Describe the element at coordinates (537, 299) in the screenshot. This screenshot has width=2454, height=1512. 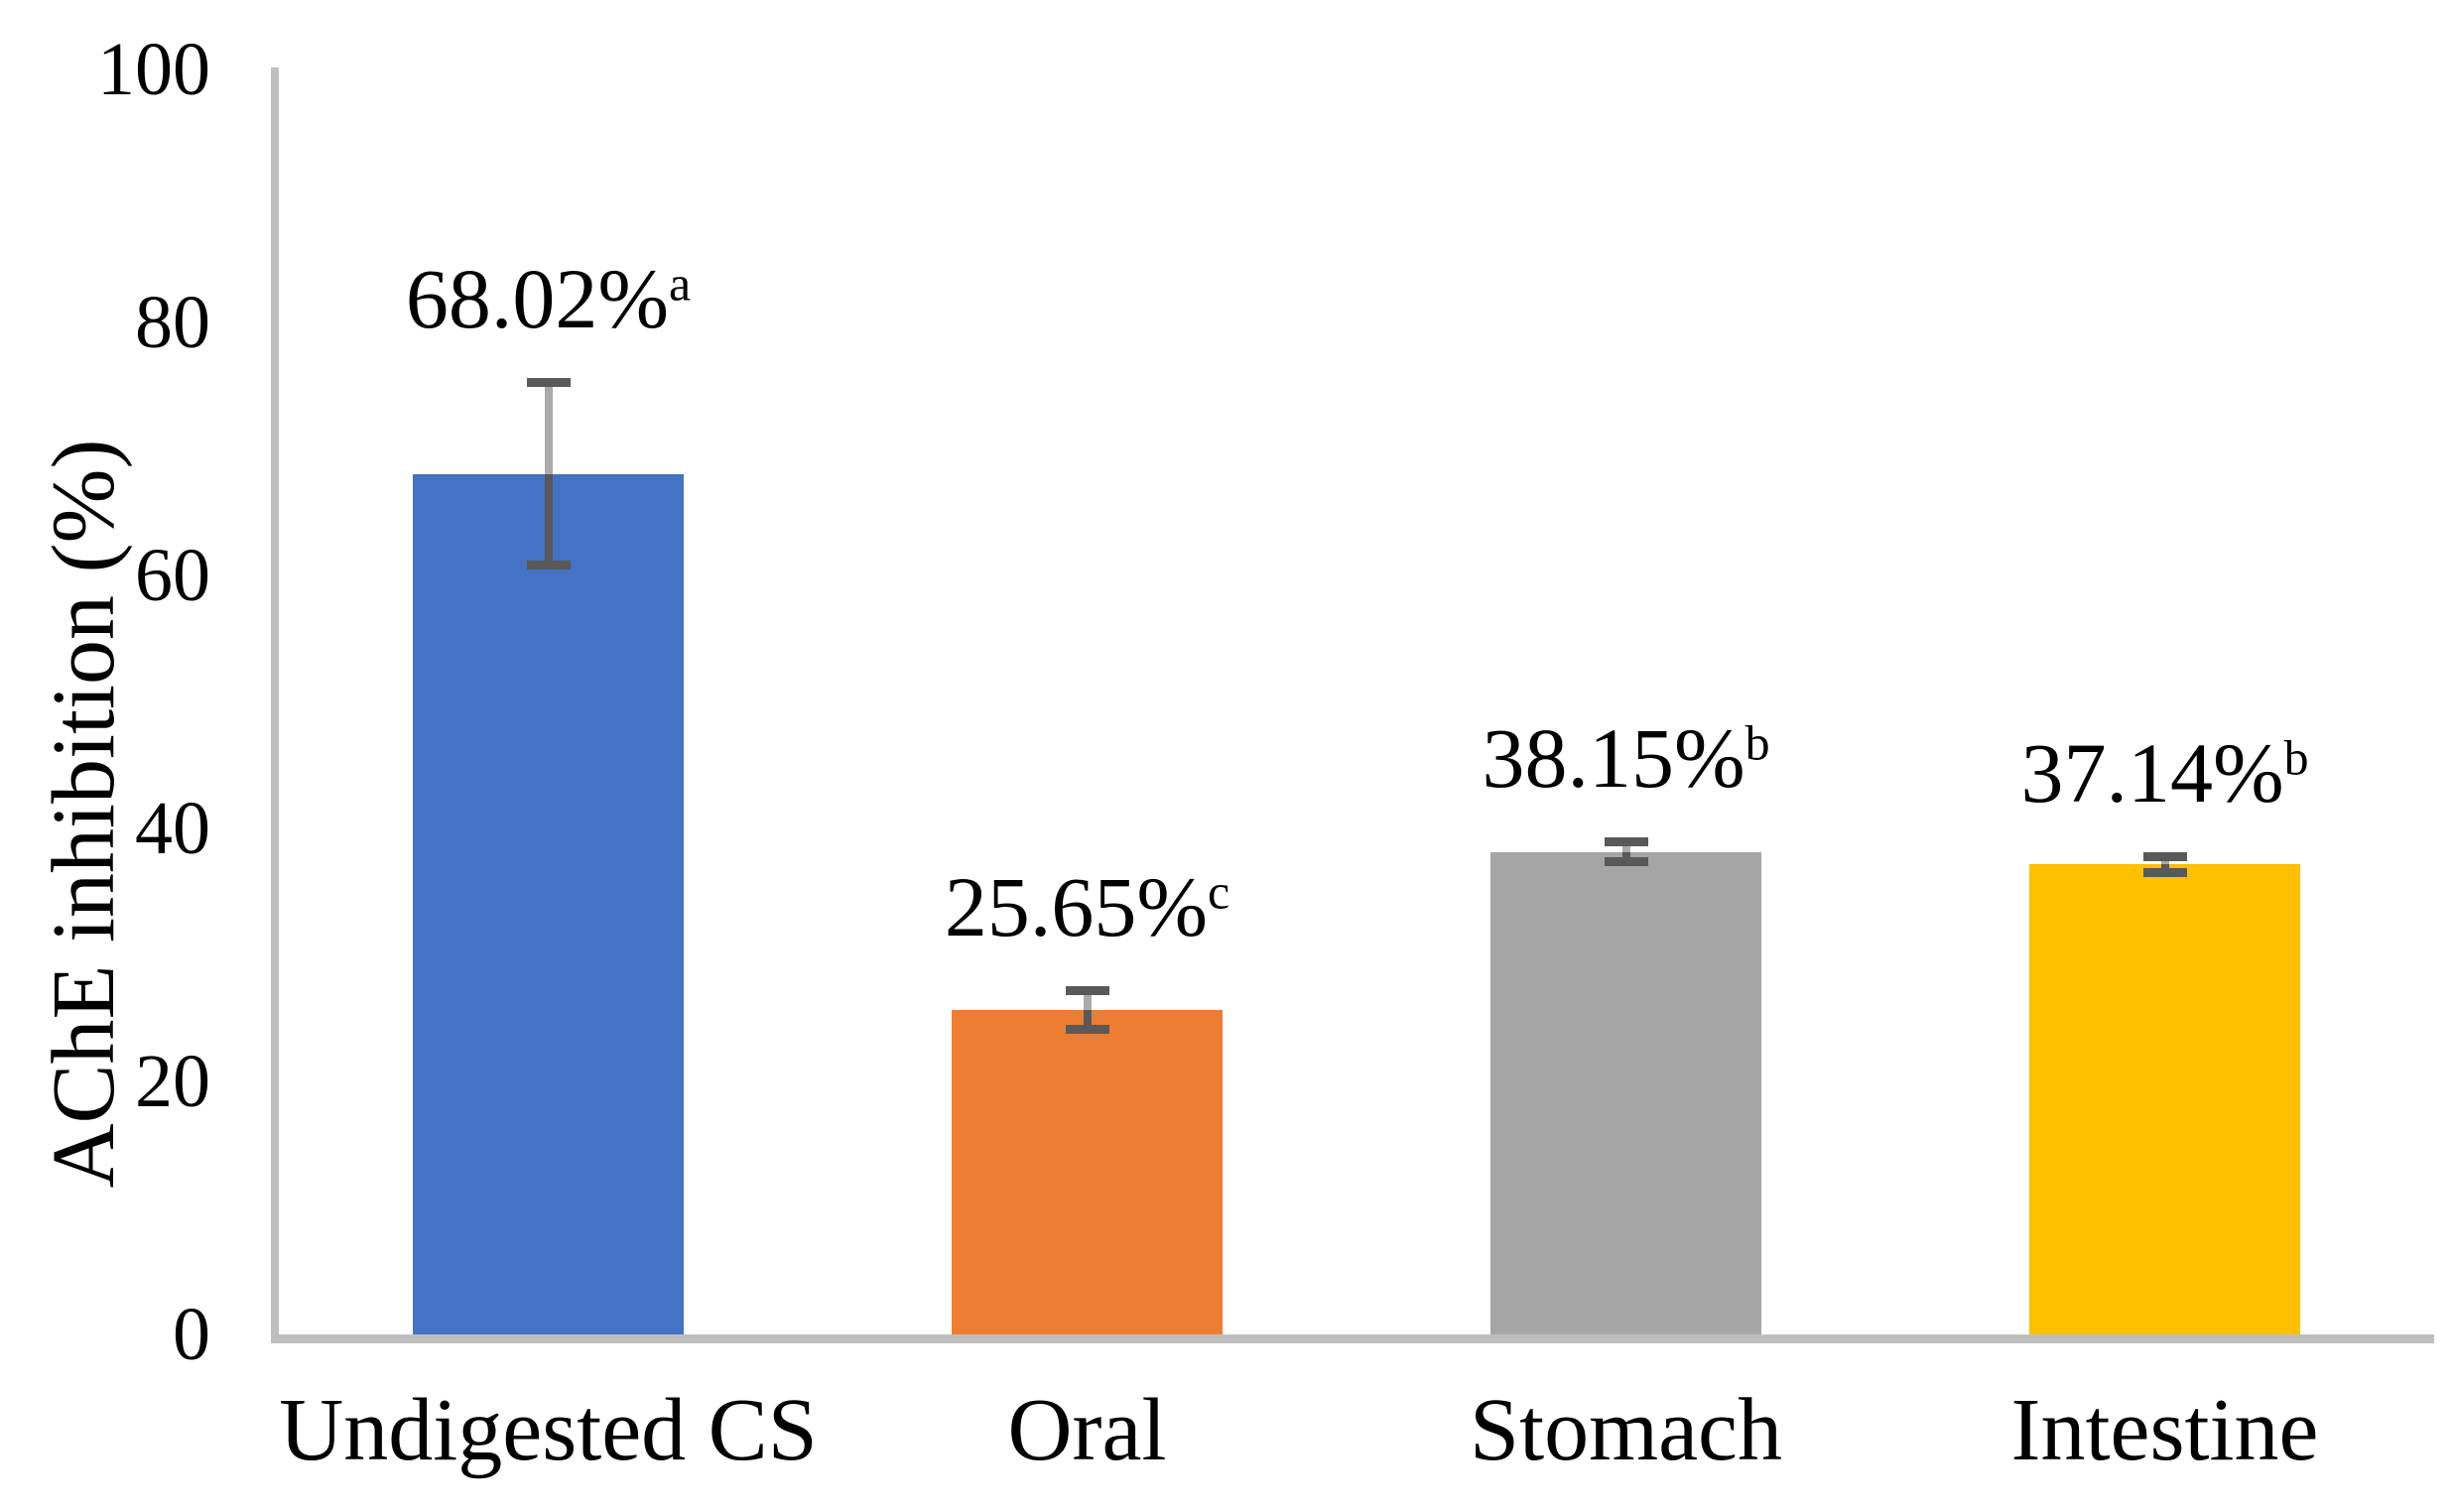
I see `data-label-value: 68.02%` at that location.